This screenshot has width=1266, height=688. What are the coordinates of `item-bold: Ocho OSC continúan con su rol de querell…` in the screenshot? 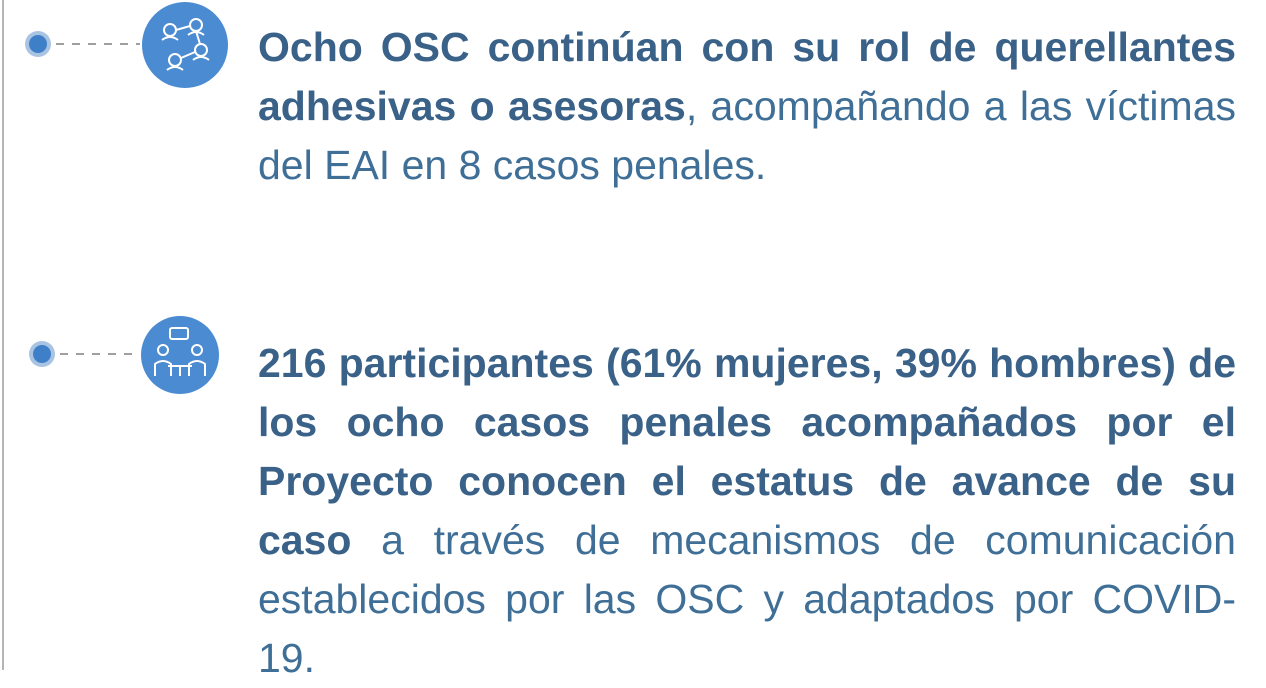 It's located at (747, 76).